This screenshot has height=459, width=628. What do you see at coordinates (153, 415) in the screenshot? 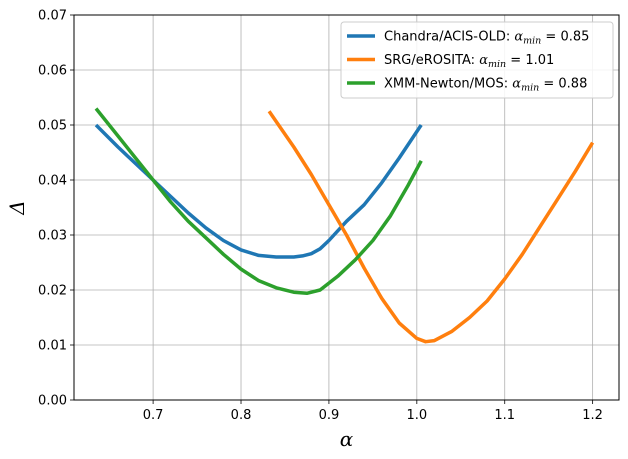
I see `x-tick-label: 0.7` at bounding box center [153, 415].